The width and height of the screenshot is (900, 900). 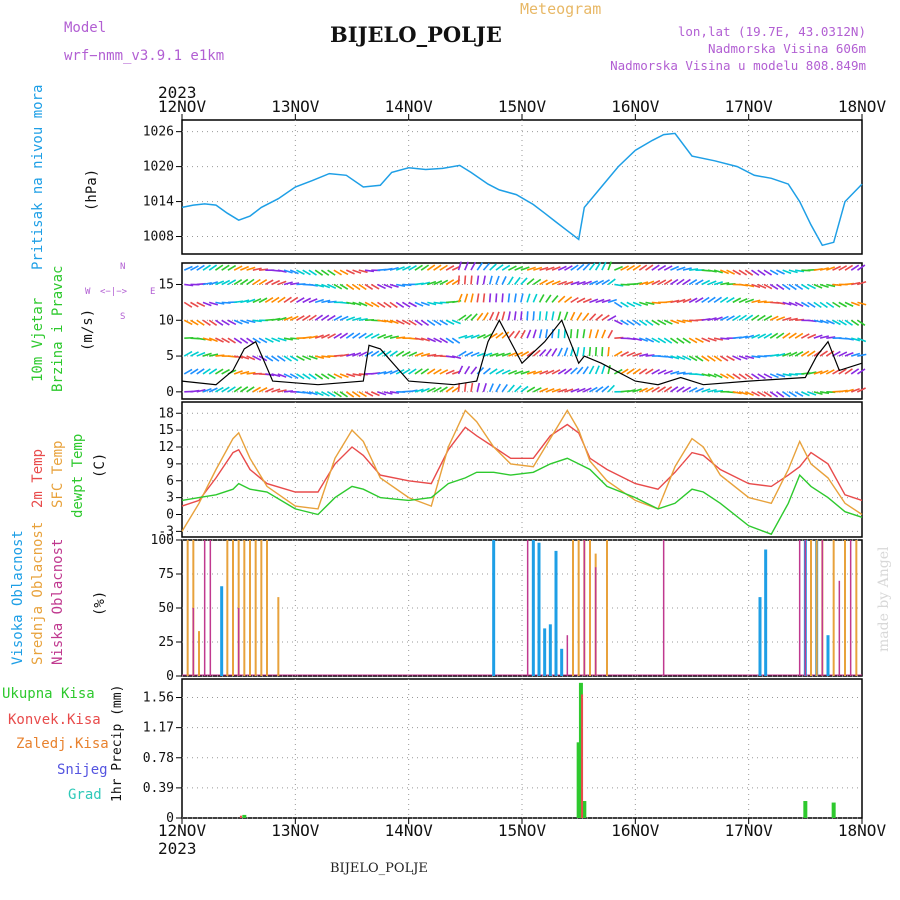 I want to click on footer-station: BIJELO_POLJE, so click(x=379, y=868).